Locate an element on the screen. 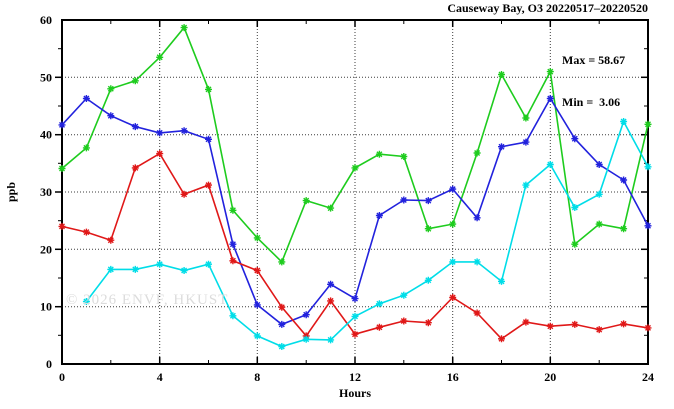 The width and height of the screenshot is (674, 409). x-tick-label: 4 is located at coordinates (160, 377).